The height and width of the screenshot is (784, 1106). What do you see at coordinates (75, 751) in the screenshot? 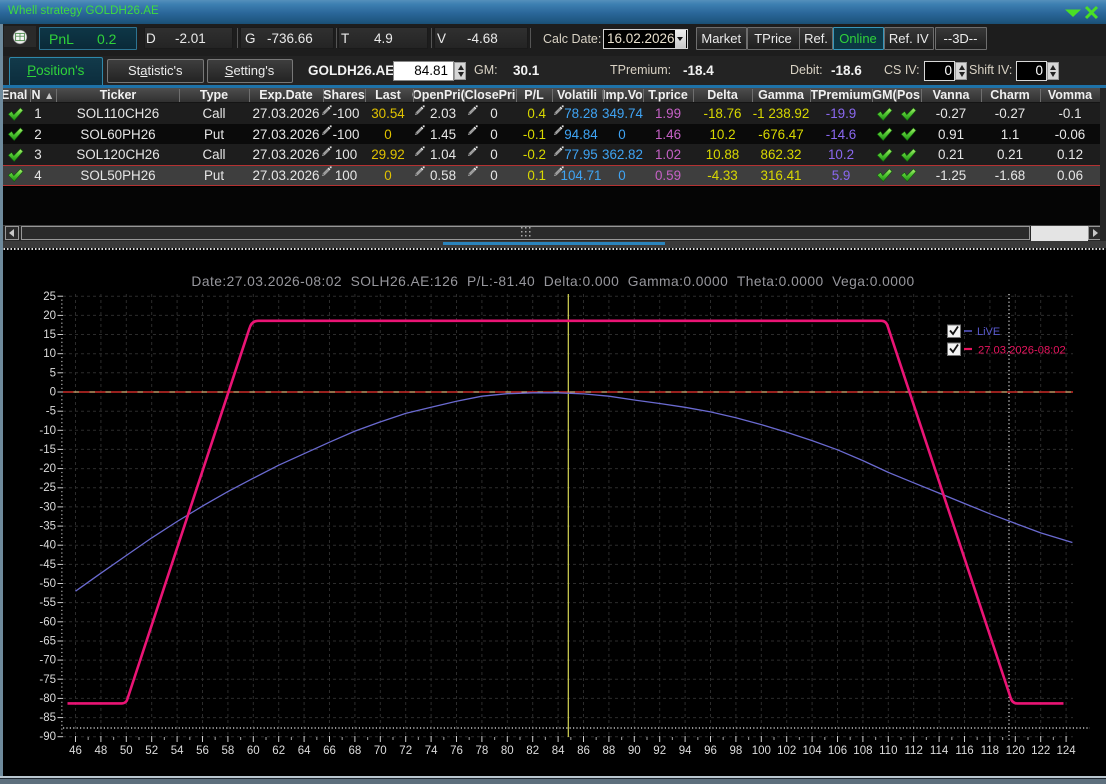
I see `svg-text: 46` at bounding box center [75, 751].